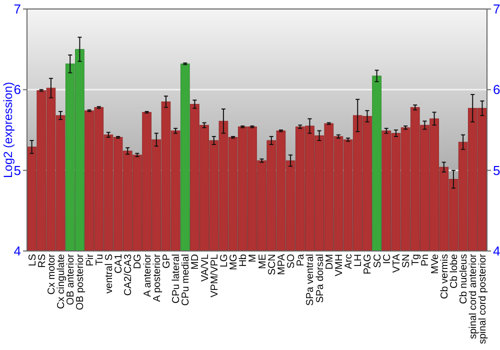 The height and width of the screenshot is (350, 500). I want to click on x-tick-label: IC, so click(387, 259).